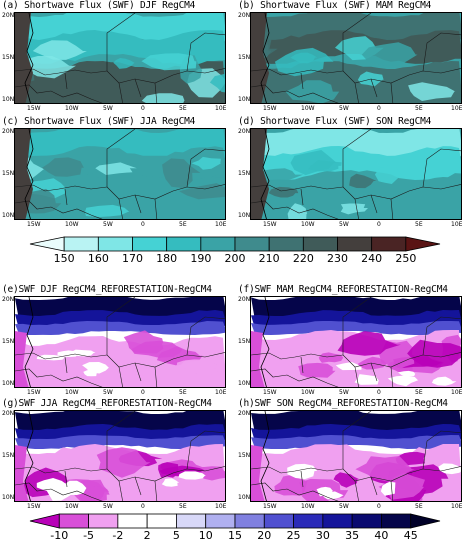  I want to click on colorbar-tick-label: 20, so click(264, 535).